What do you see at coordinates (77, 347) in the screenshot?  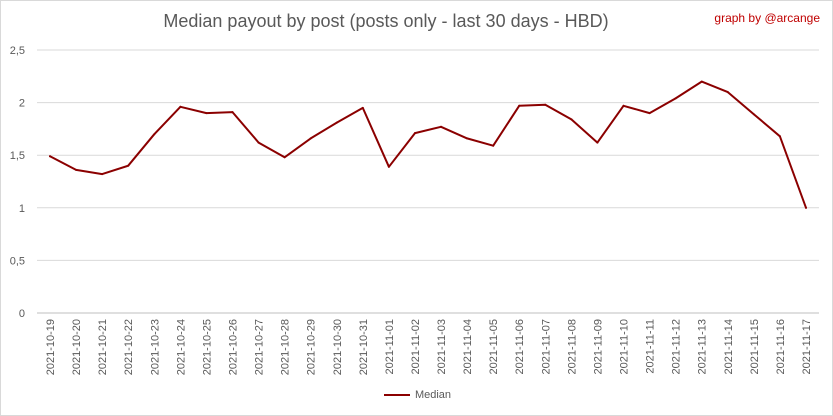 I see `x-tick-label: 2021-10-20` at bounding box center [77, 347].